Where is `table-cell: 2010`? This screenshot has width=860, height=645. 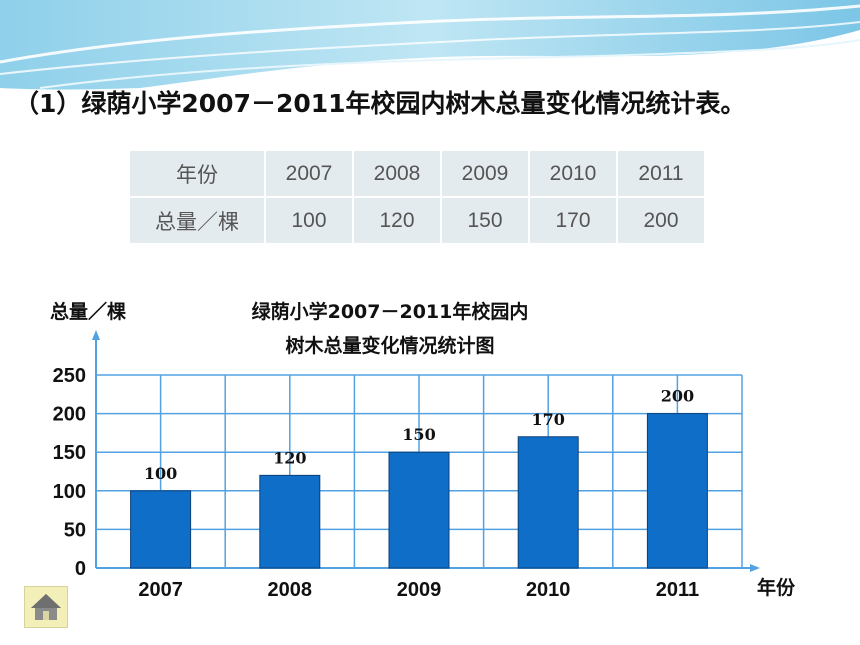
table-cell: 2010 is located at coordinates (573, 173).